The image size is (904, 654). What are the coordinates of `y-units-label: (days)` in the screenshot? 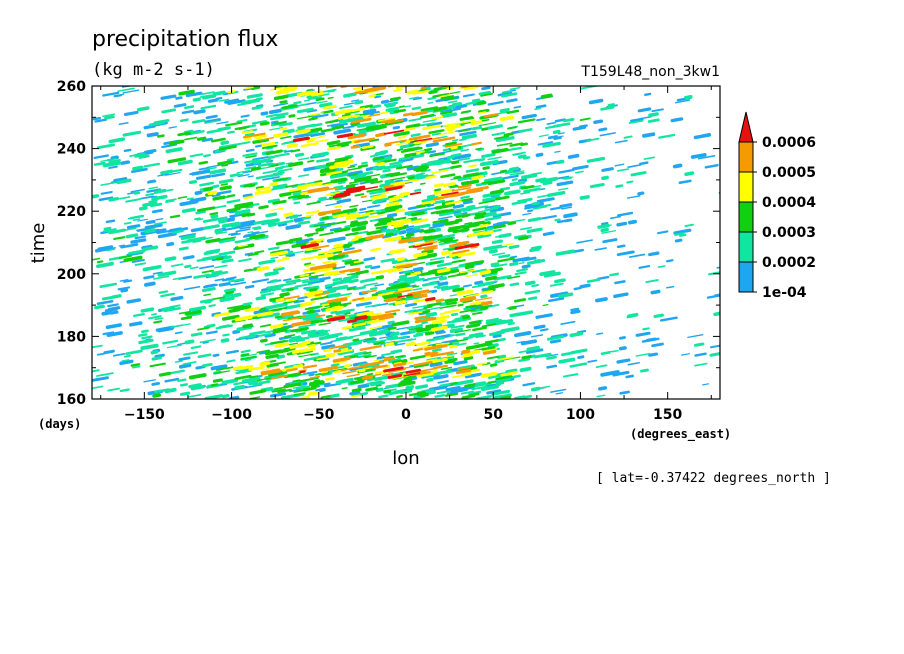 It's located at (59, 424).